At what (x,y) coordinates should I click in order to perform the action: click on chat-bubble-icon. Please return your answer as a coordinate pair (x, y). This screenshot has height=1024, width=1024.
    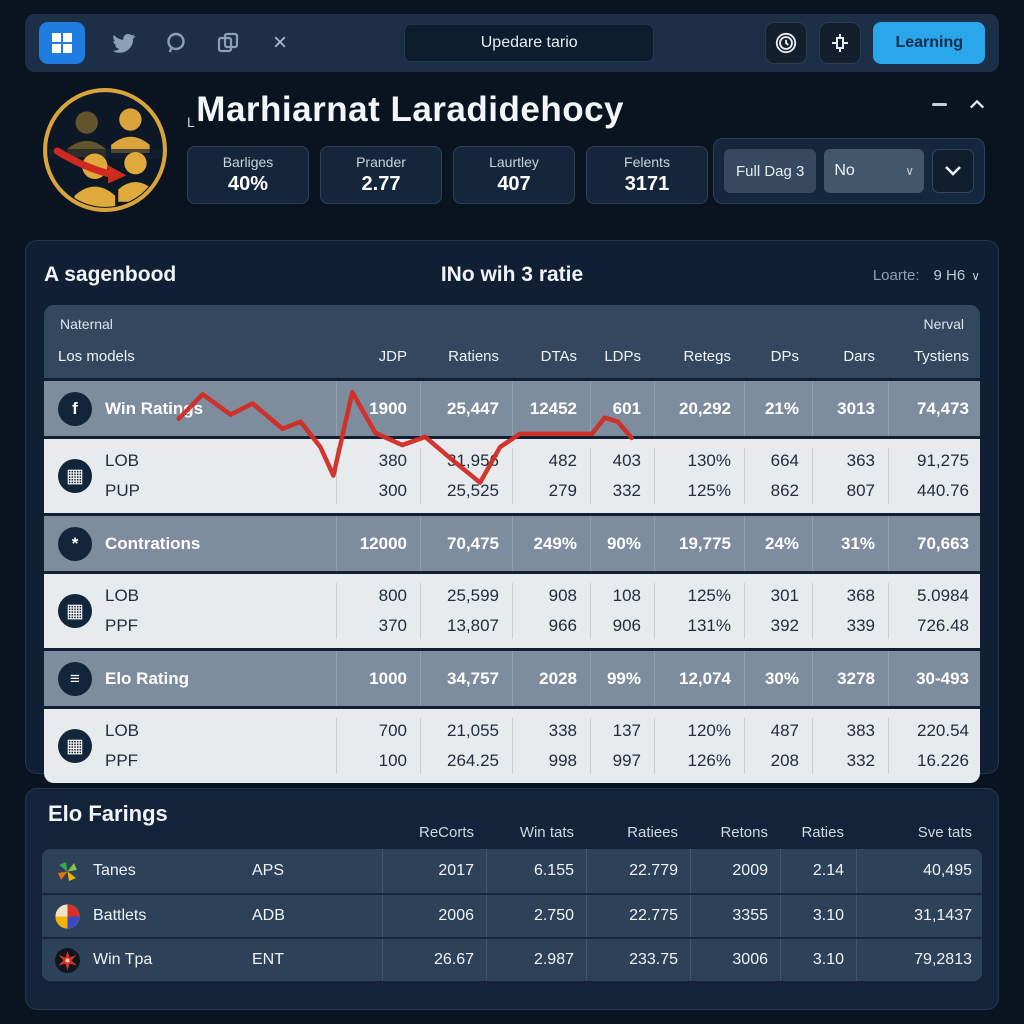
    Looking at the image, I should click on (176, 43).